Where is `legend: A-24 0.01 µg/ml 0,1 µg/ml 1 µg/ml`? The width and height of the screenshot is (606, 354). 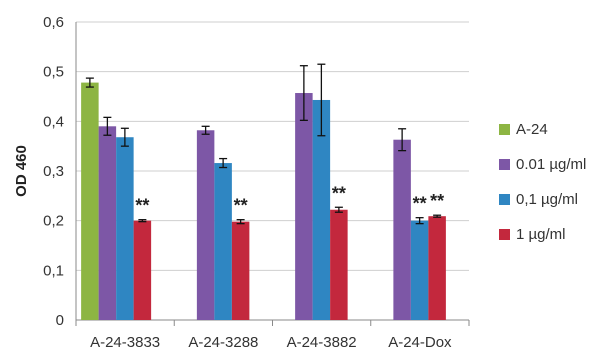
legend: A-24 0.01 µg/ml 0,1 µg/ml 1 µg/ml is located at coordinates (542, 182).